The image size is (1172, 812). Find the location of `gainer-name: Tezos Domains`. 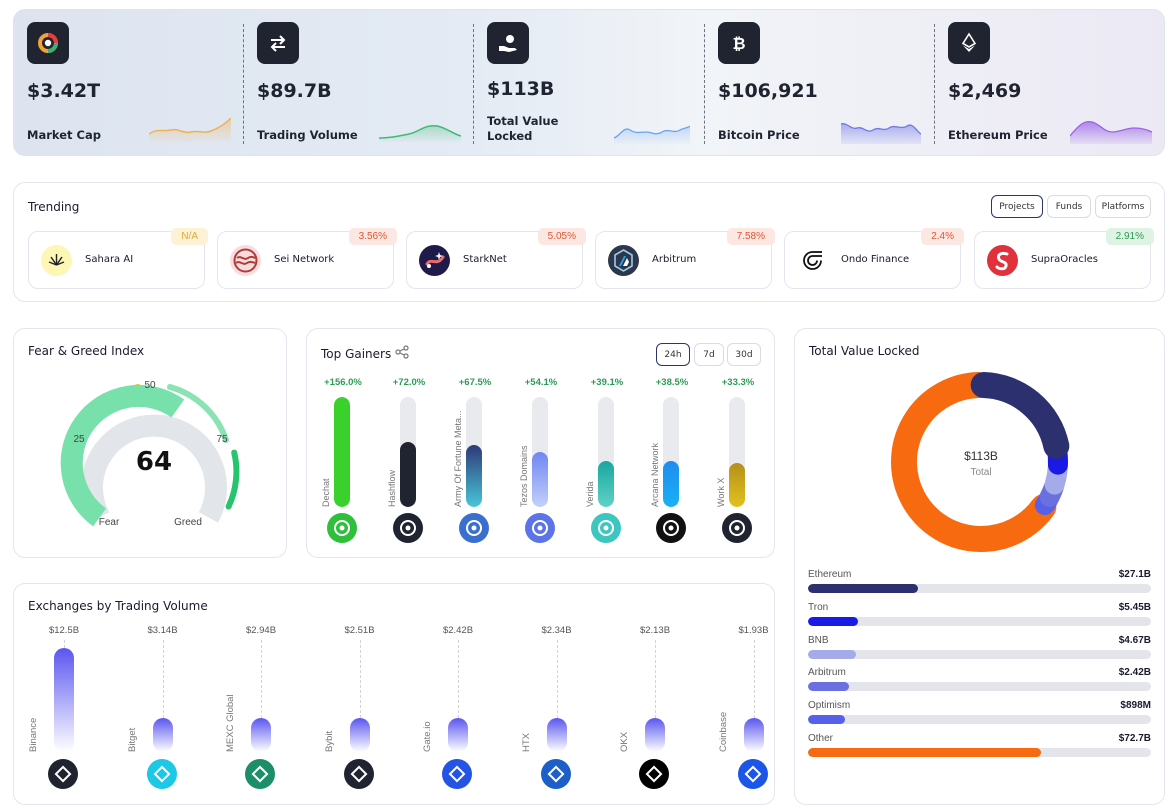

gainer-name: Tezos Domains is located at coordinates (524, 476).